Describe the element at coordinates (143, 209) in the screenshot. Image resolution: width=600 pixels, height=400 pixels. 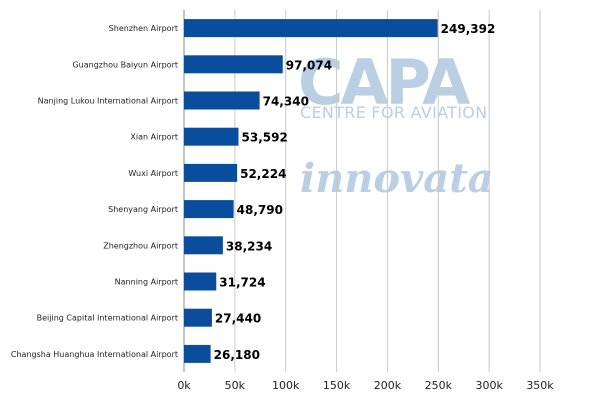
I see `category-label: Shenyang Airport` at that location.